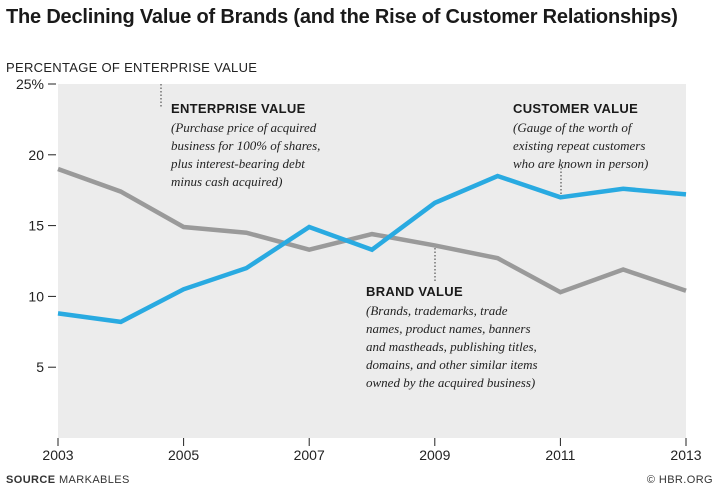 This screenshot has height=500, width=719. What do you see at coordinates (57, 455) in the screenshot?
I see `x-tick-label: 2003` at bounding box center [57, 455].